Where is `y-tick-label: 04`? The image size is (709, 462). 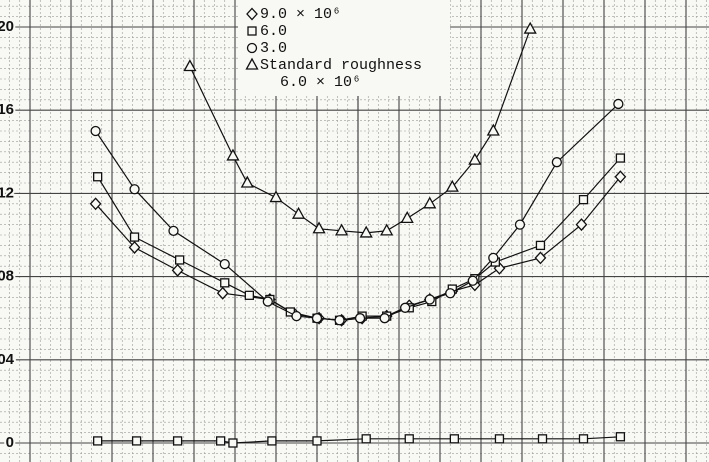 y-tick-label: 04 is located at coordinates (7, 359).